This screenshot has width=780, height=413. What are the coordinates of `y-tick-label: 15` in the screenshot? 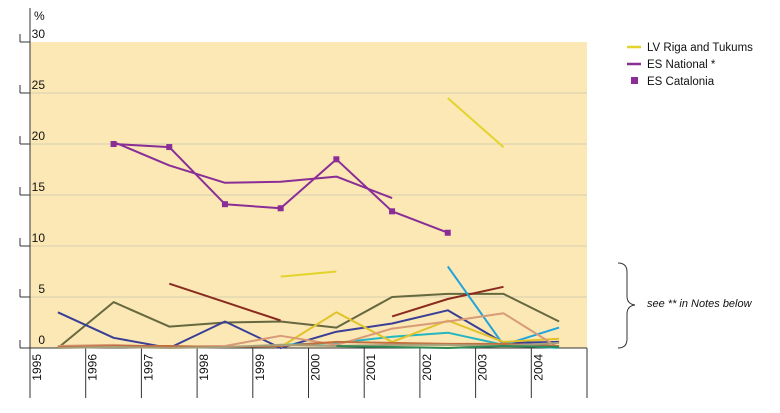 It's located at (39, 187).